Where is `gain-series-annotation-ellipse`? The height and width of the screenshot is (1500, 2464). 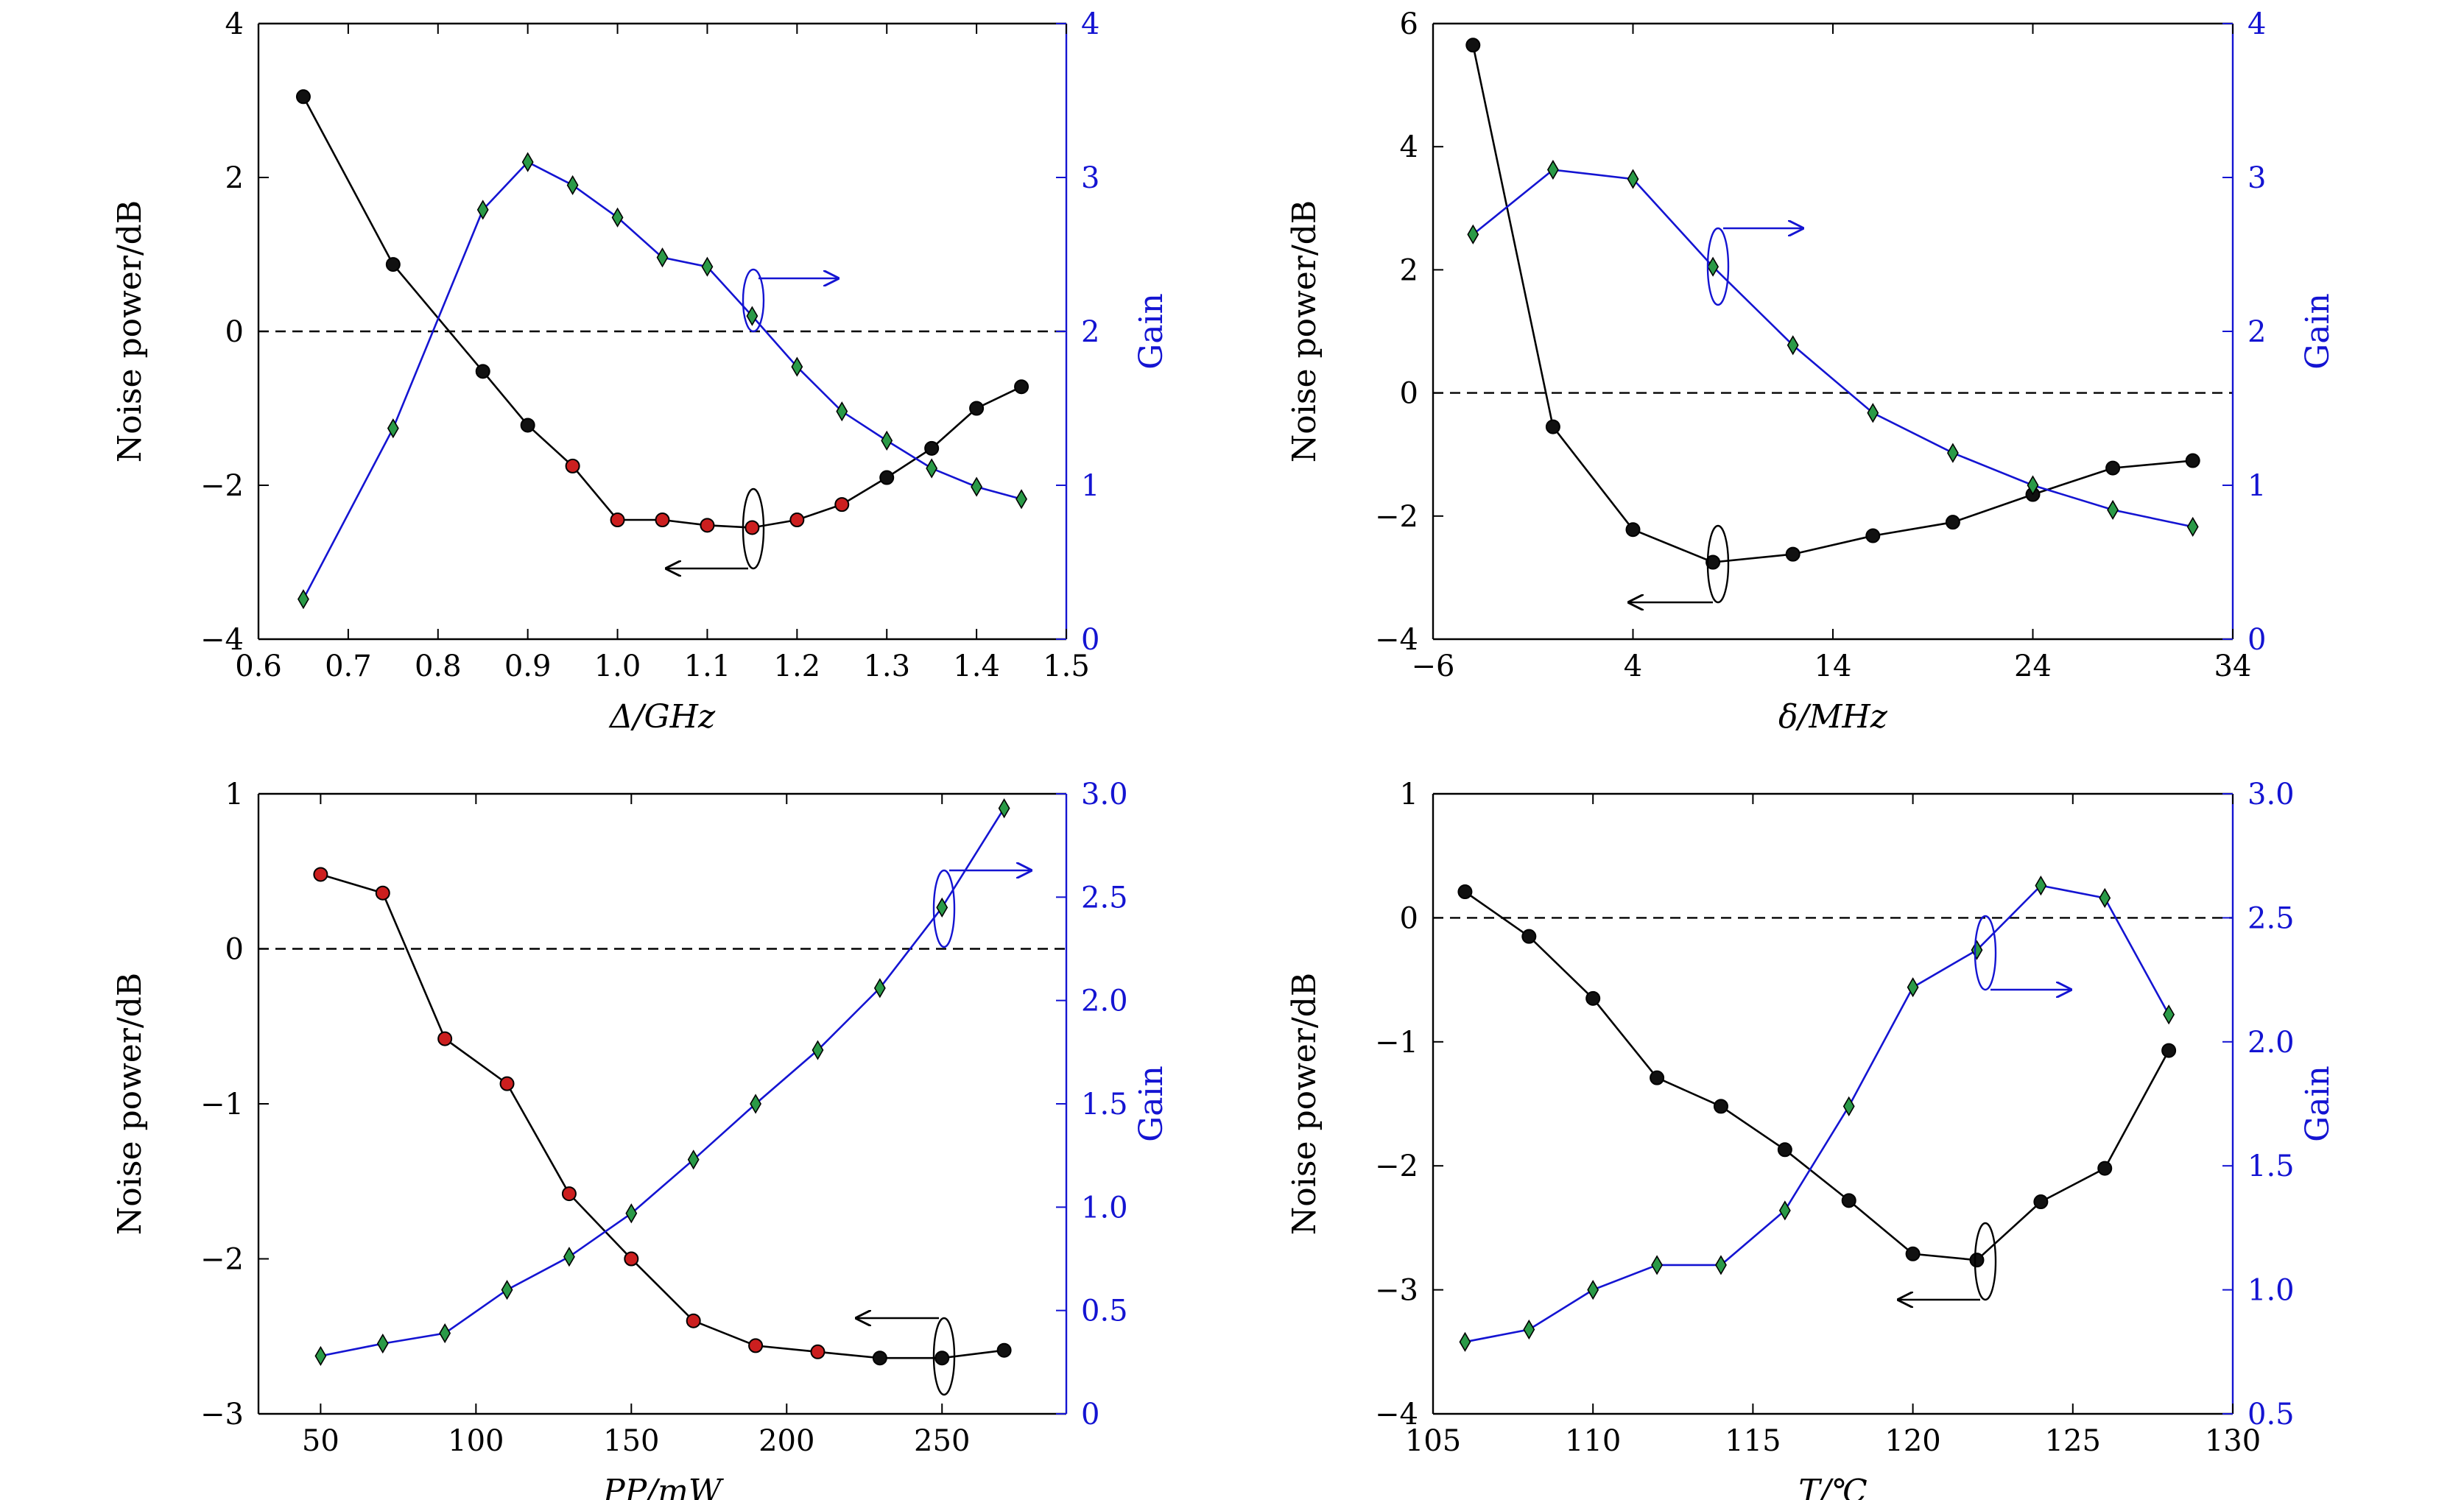 gain-series-annotation-ellipse is located at coordinates (944, 909).